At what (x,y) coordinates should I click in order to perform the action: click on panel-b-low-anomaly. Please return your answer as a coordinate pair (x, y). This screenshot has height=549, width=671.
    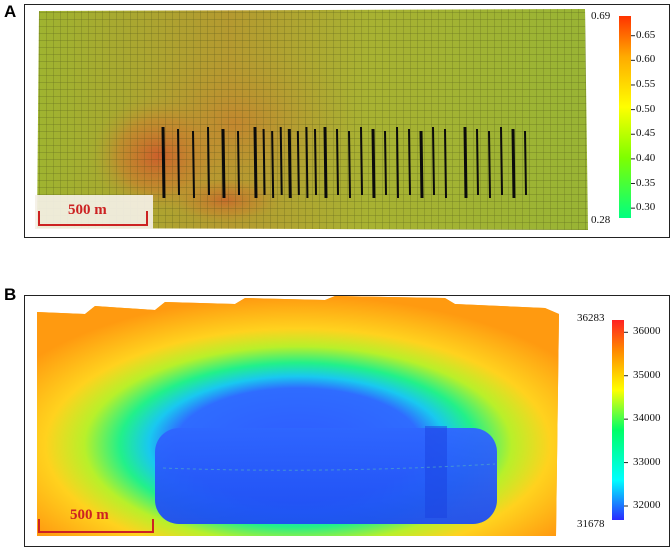
    Looking at the image, I should click on (326, 476).